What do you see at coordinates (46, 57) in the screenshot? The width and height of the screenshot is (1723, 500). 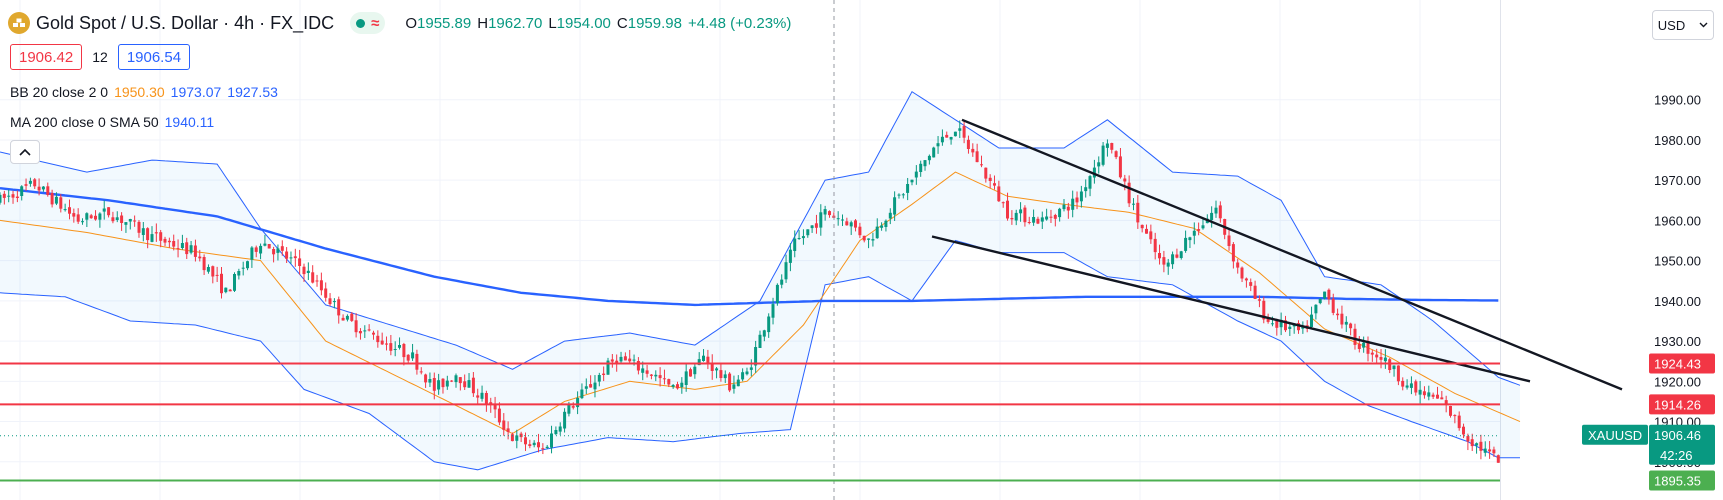 I see `sell-button: 1906.42` at bounding box center [46, 57].